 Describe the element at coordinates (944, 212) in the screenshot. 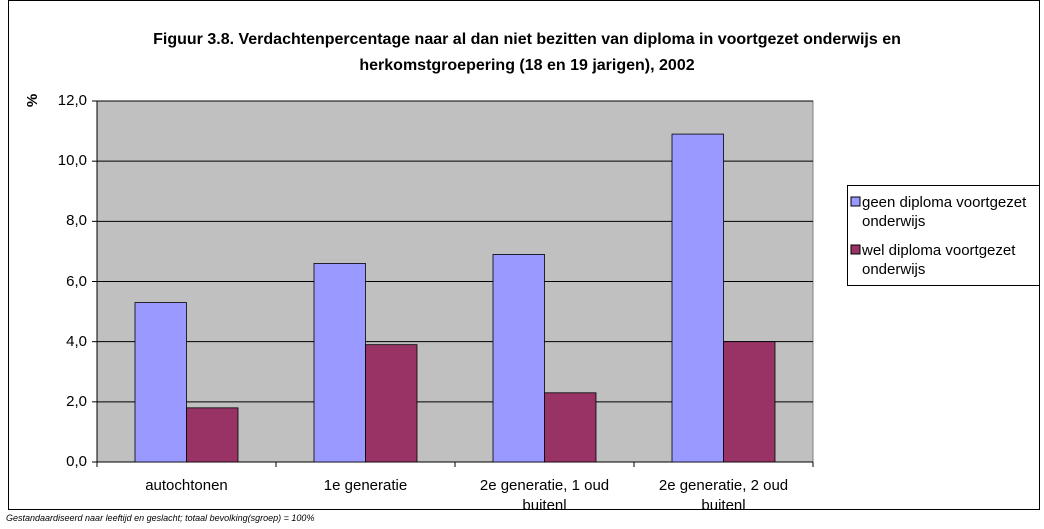

I see `legend-label: geen diploma voortgezet onderwijs` at that location.